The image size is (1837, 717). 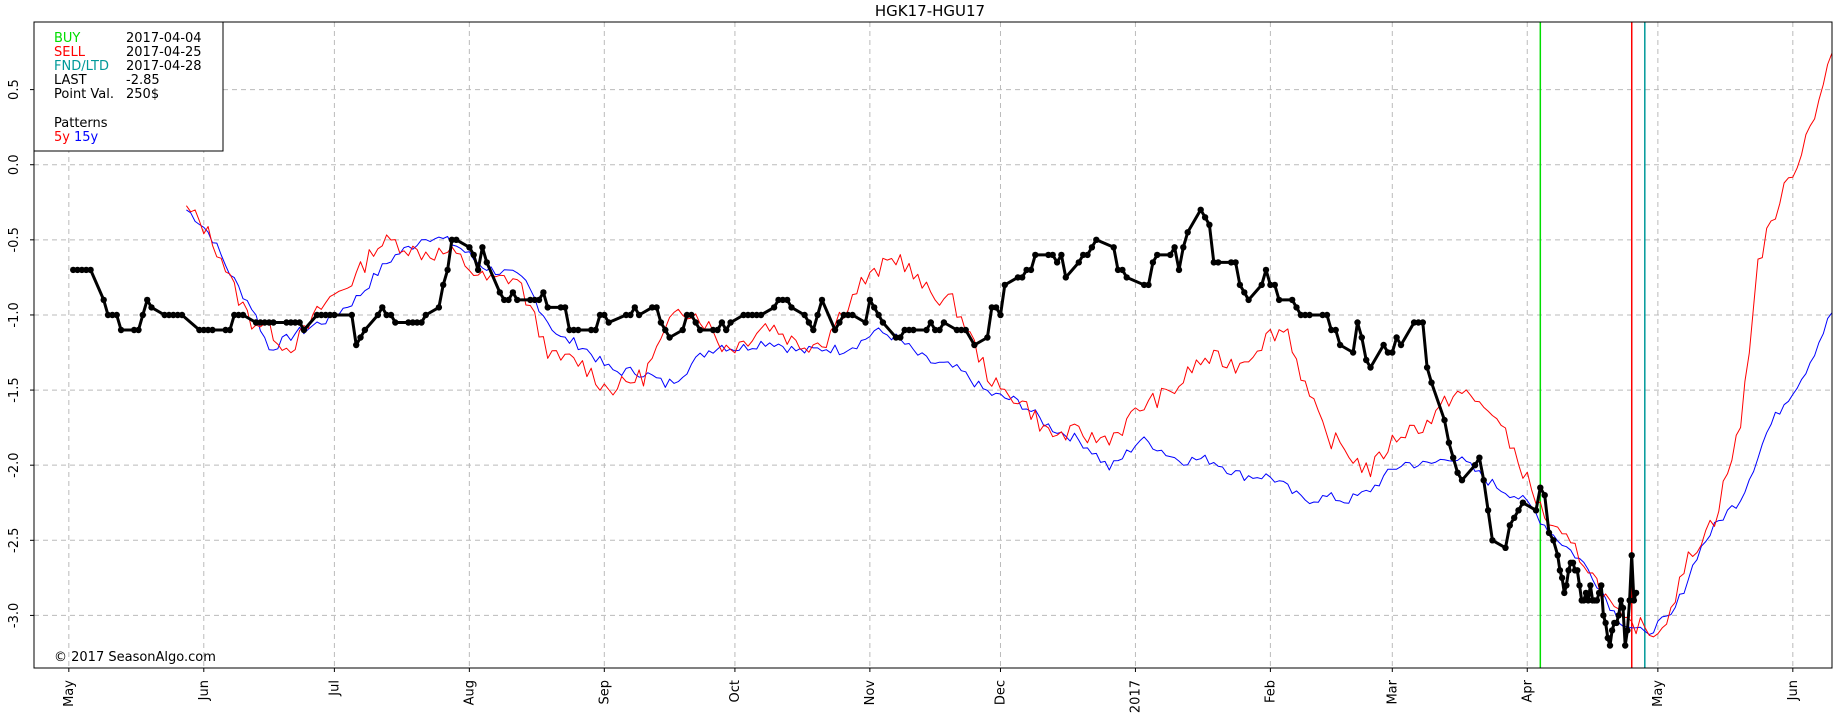 What do you see at coordinates (20, 353) in the screenshot?
I see `y-axis: 0.5 0.0 -0.5 -1.0 -1.5 -2.0 -2.5 -3.0` at bounding box center [20, 353].